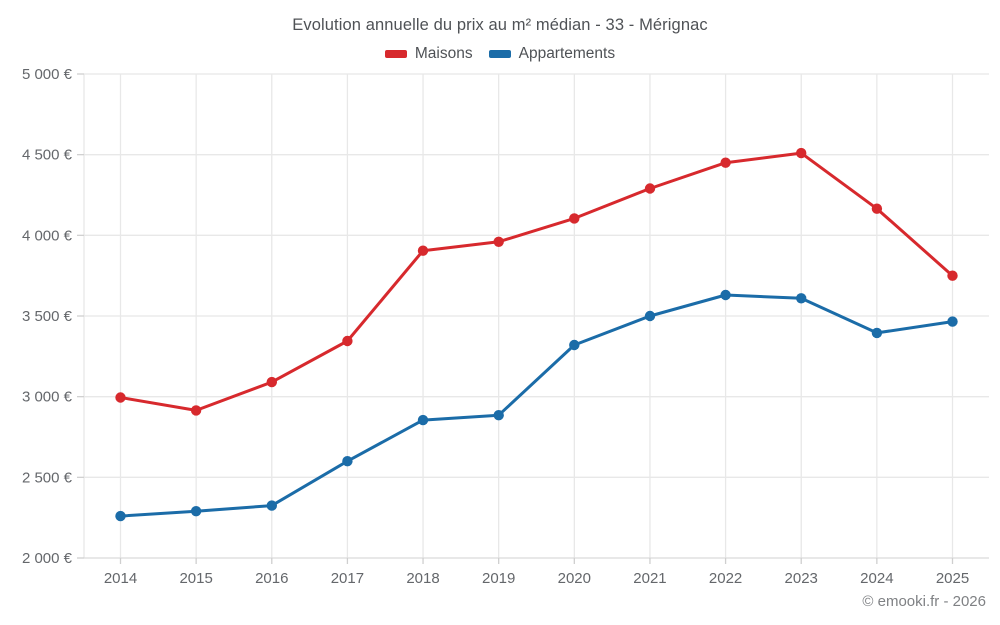 This screenshot has height=625, width=1000. I want to click on svg-text: 2 000 €, so click(47, 558).